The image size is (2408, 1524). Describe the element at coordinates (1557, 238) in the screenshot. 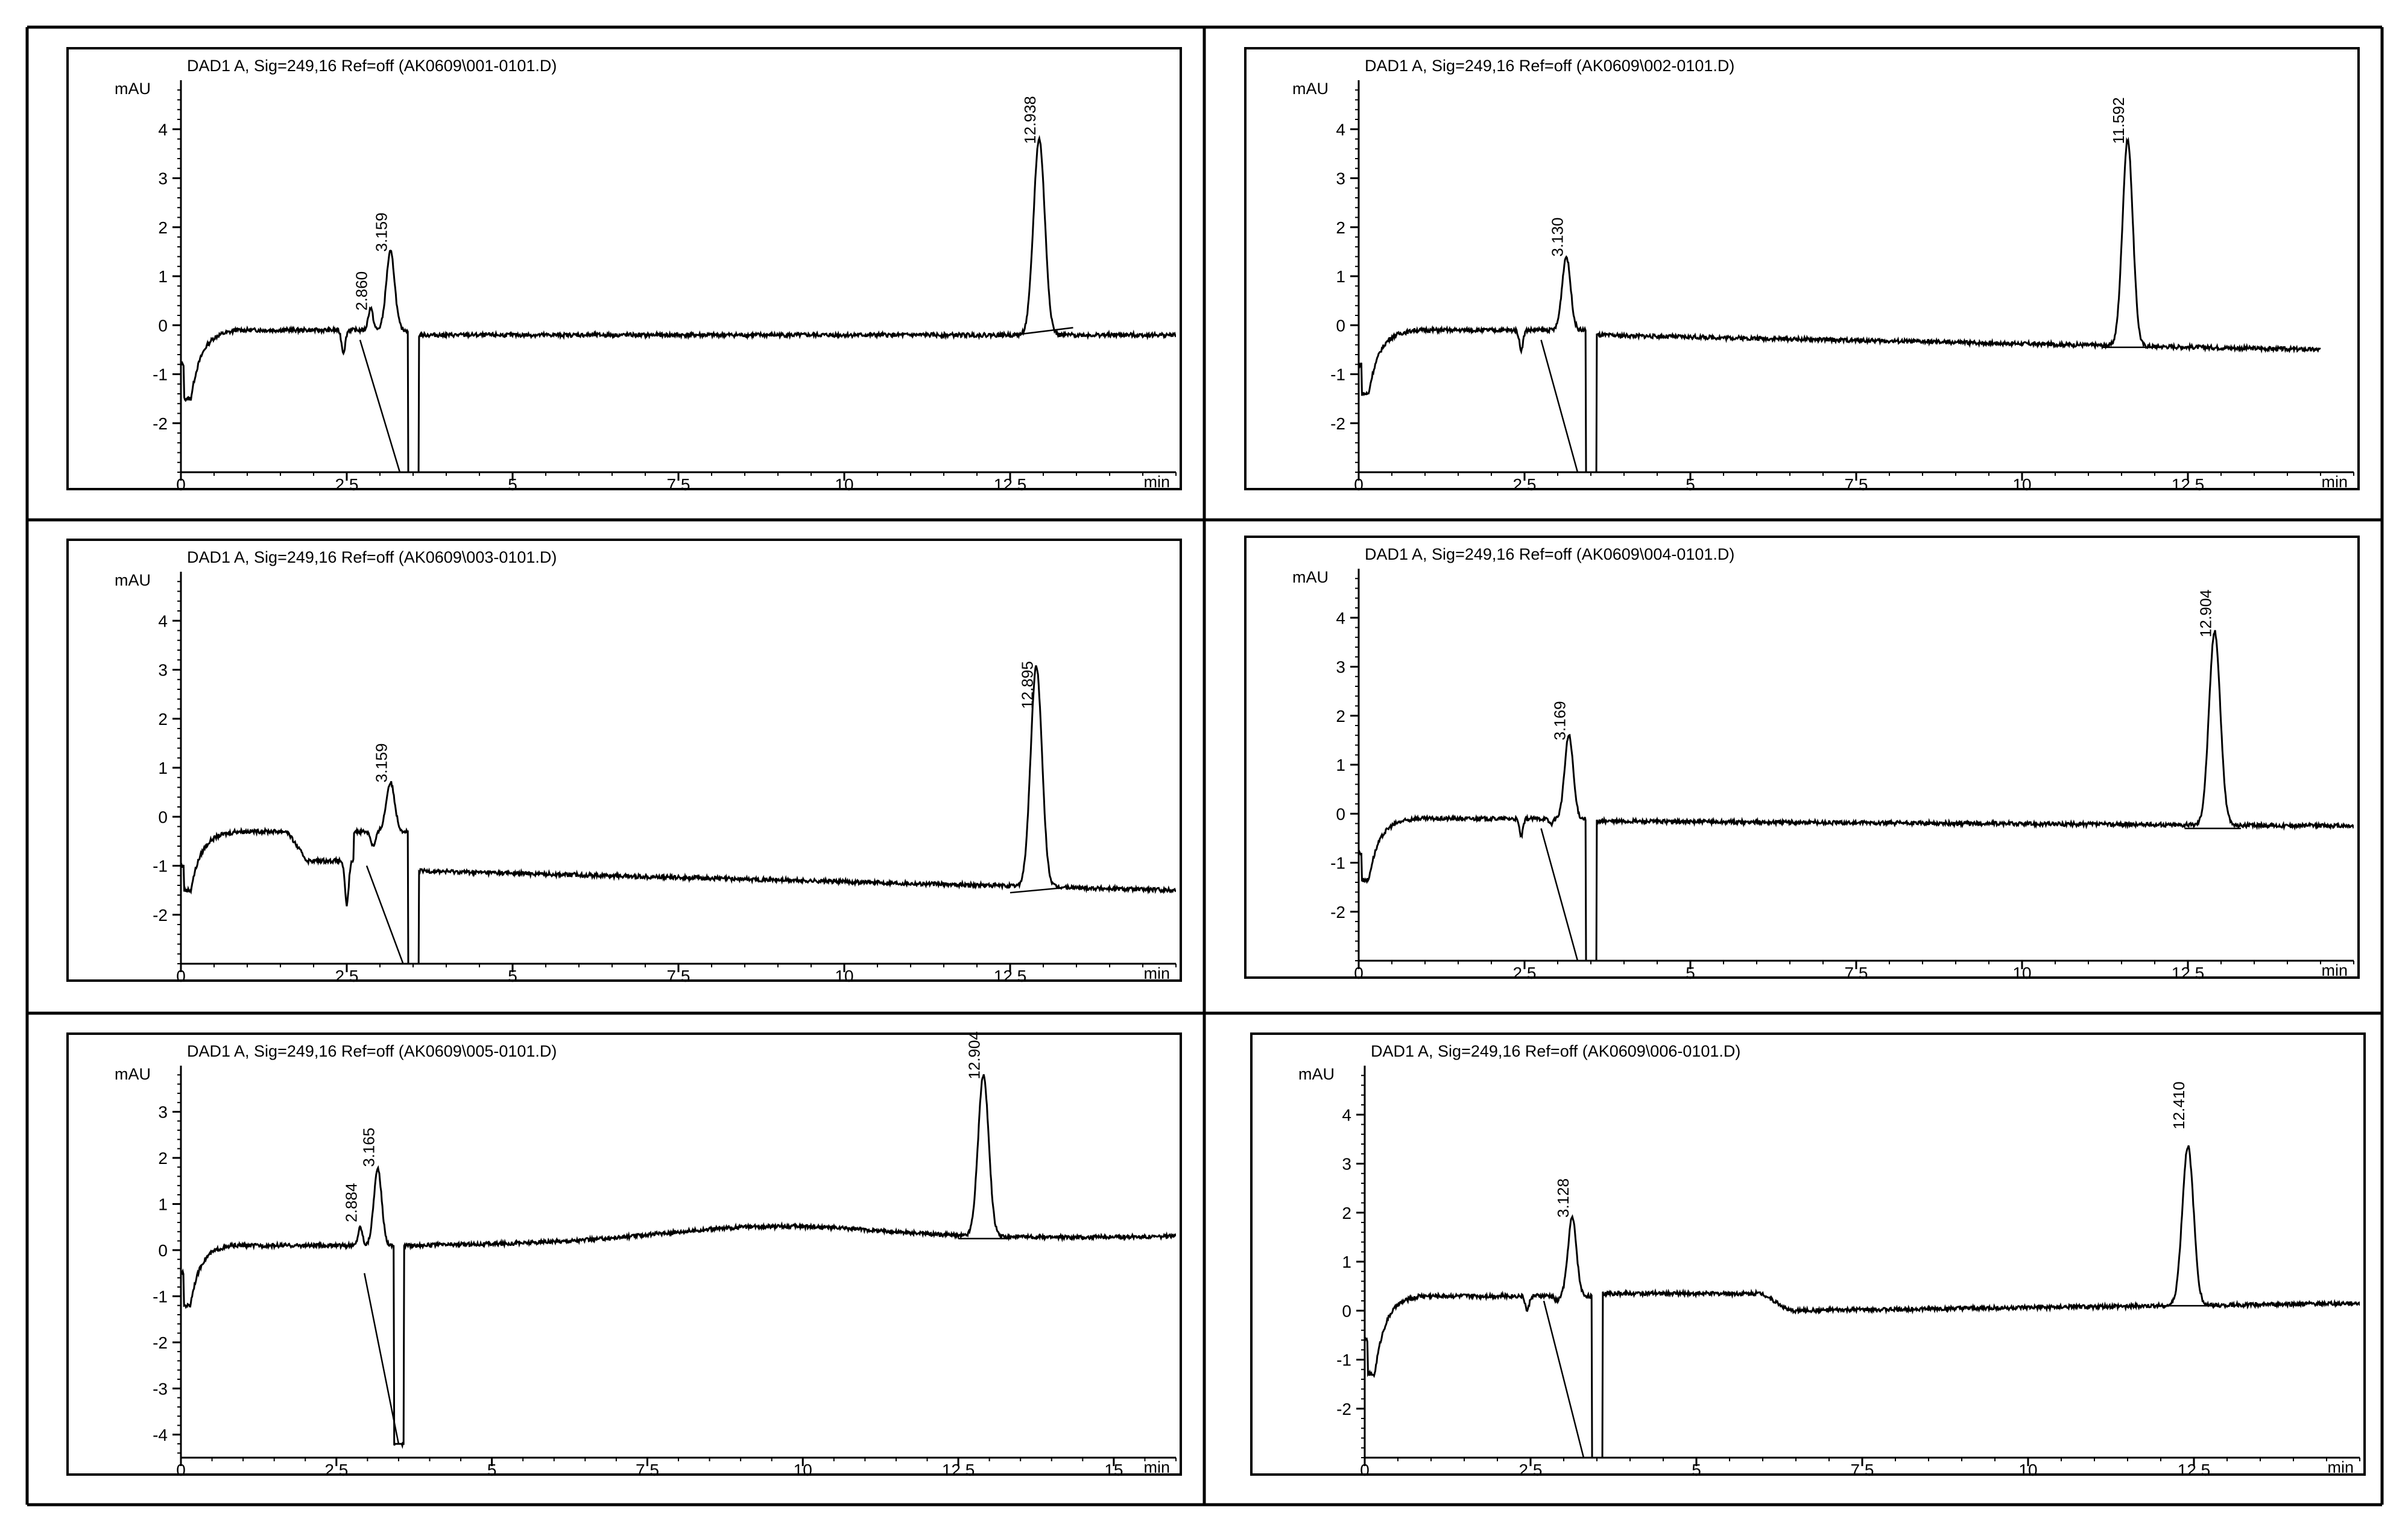

I see `peak-label: 3.130` at that location.